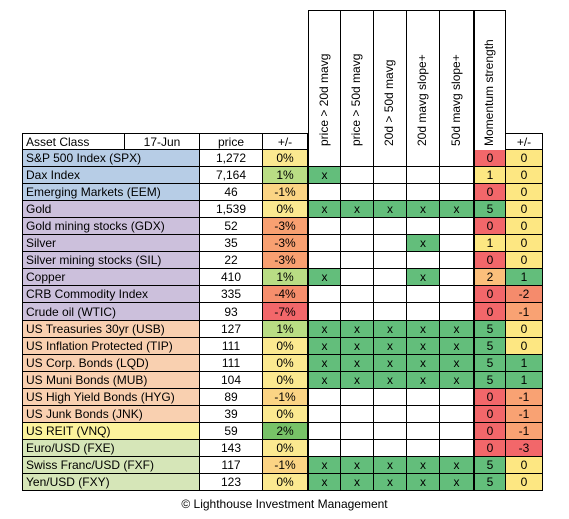 The image size is (569, 519). I want to click on momentum-change: -2, so click(524, 294).